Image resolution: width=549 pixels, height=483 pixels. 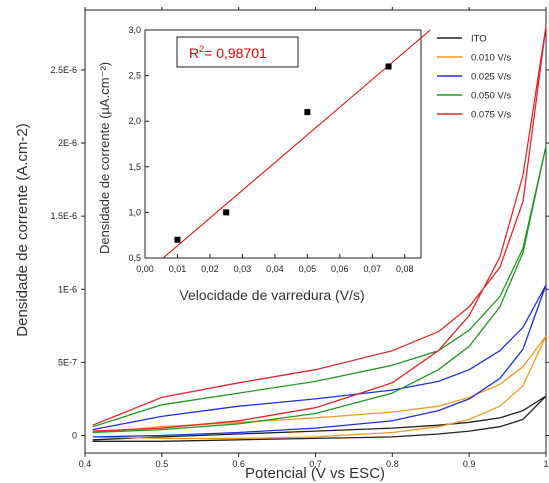 I want to click on inset-x-tick-label: 0,07, so click(x=373, y=269).